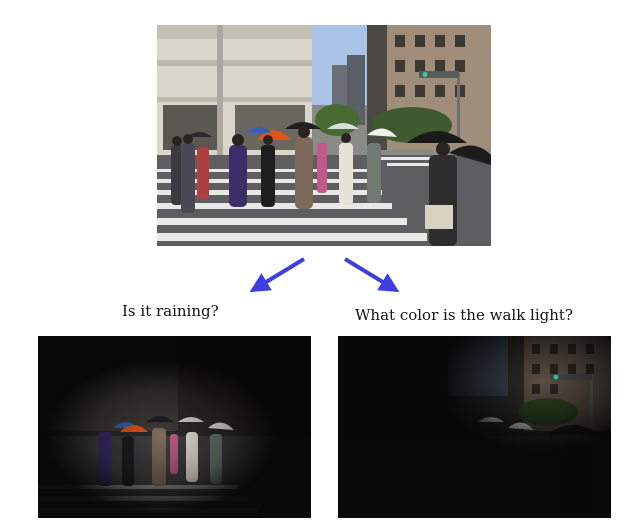 The image size is (631, 524). Describe the element at coordinates (170, 311) in the screenshot. I see `question-left: Is it raining?` at that location.